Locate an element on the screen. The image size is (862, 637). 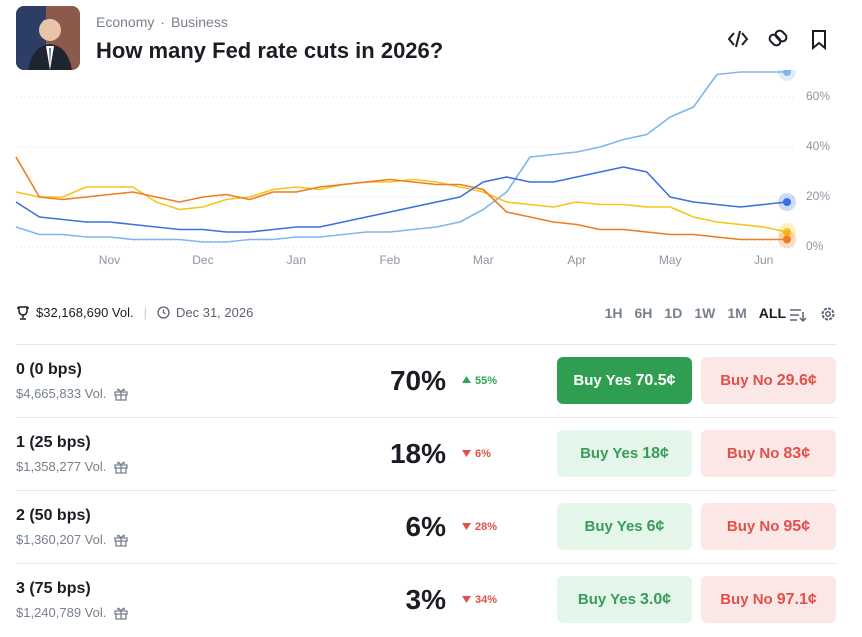
buy-no-button: Buy No 95¢ is located at coordinates (768, 526).